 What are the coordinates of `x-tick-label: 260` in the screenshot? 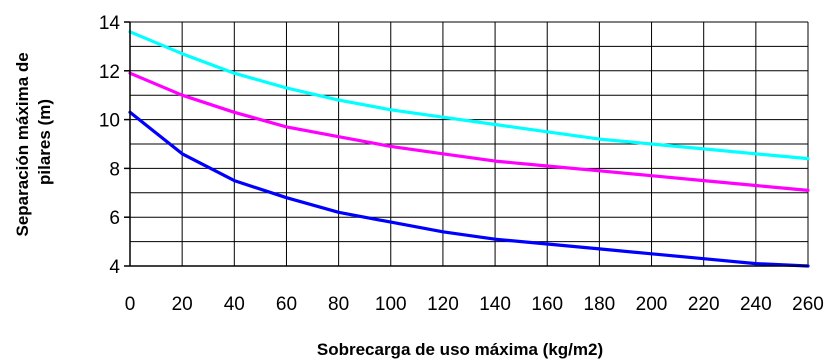 It's located at (808, 304).